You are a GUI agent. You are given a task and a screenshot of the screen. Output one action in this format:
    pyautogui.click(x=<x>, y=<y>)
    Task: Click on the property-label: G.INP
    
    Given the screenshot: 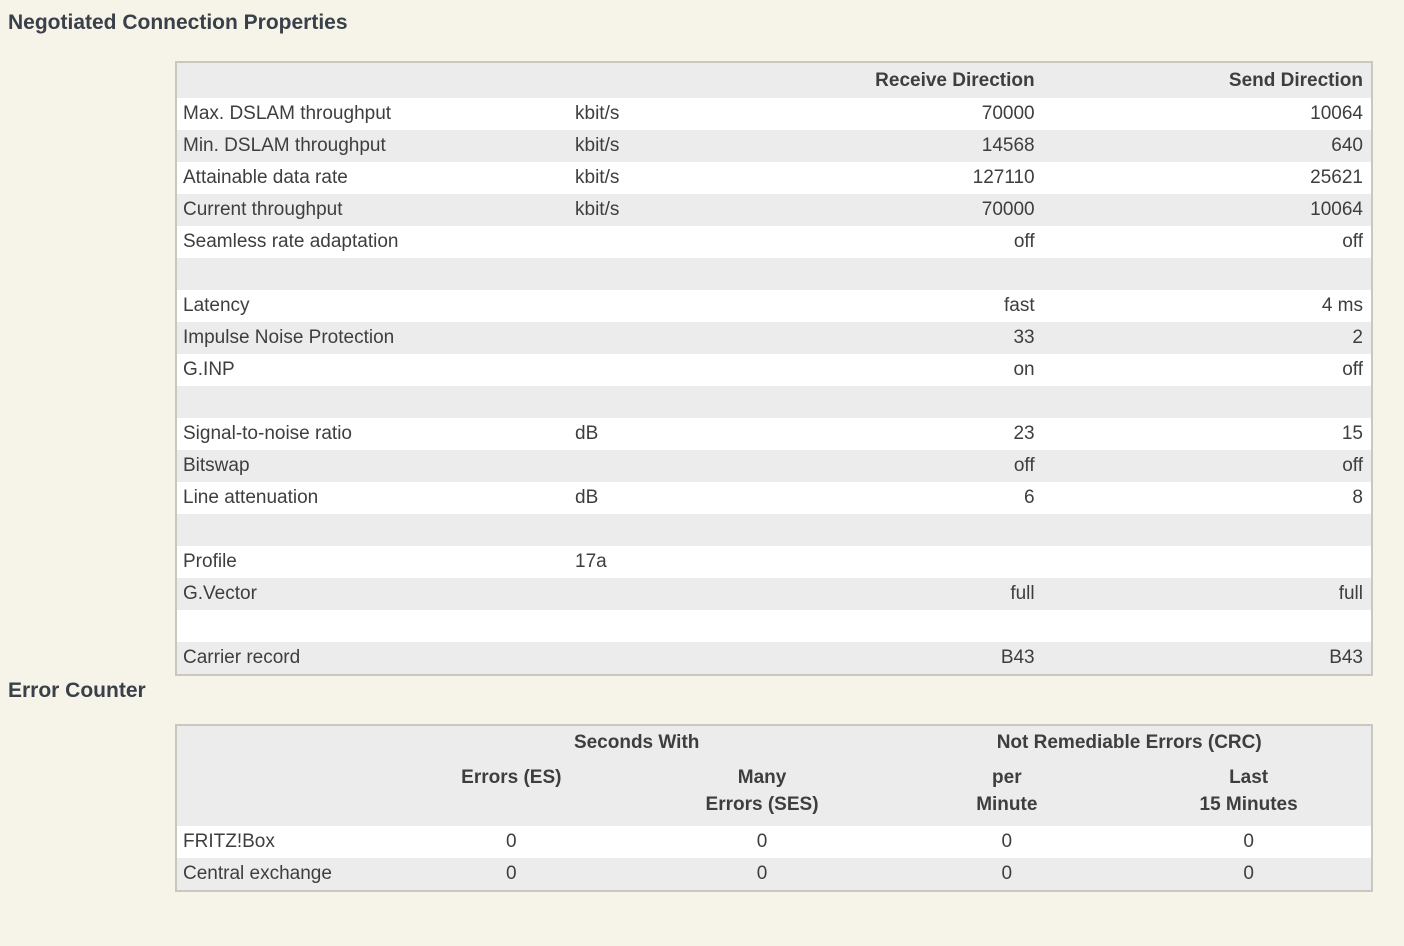 What is the action you would take?
    pyautogui.click(x=209, y=369)
    